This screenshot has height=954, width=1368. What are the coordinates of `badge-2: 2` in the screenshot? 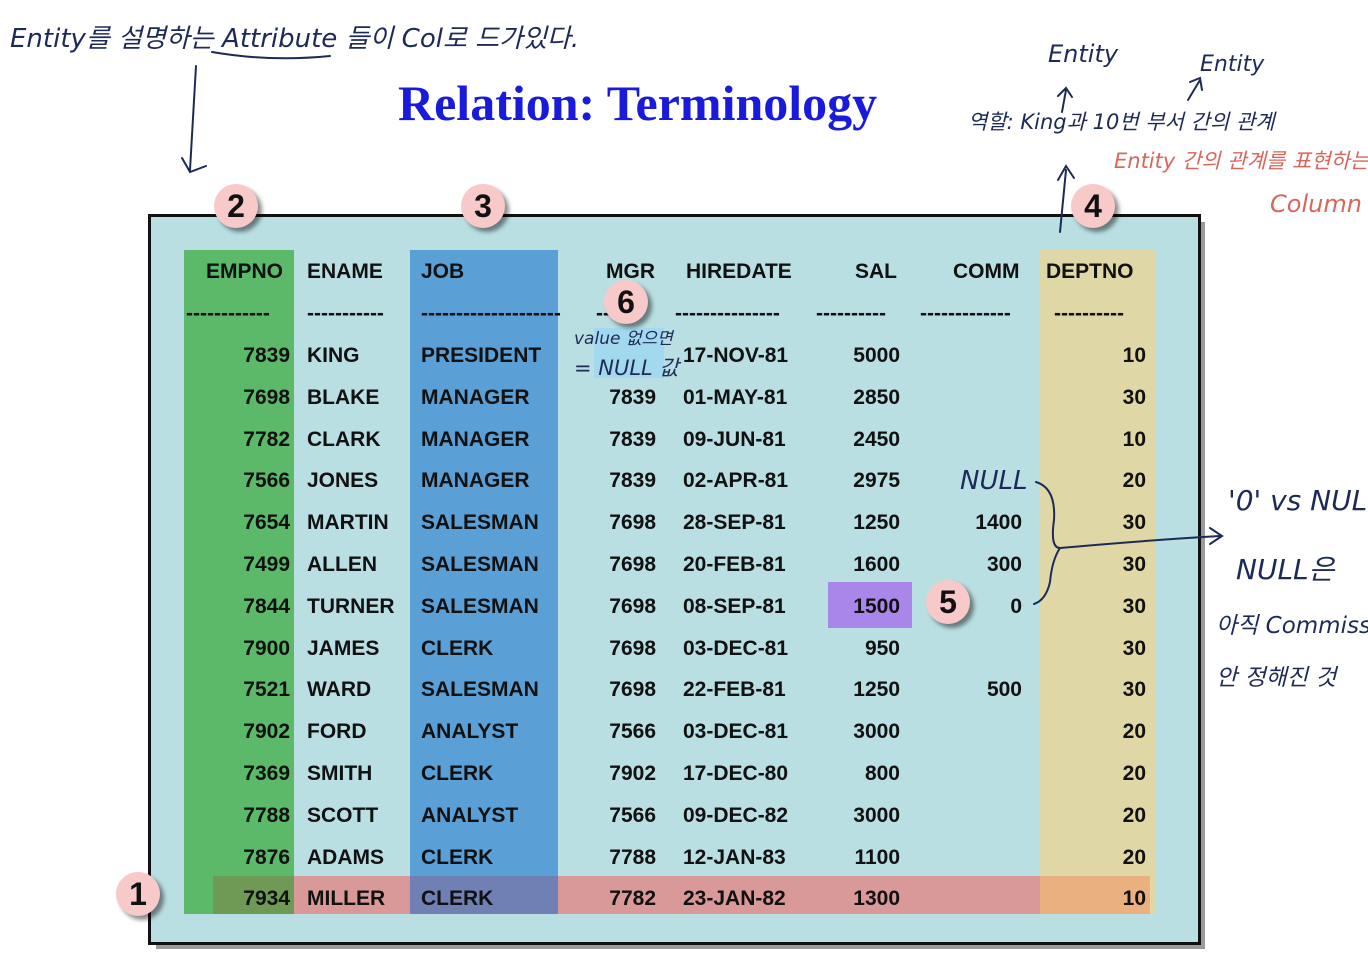 It's located at (236, 206).